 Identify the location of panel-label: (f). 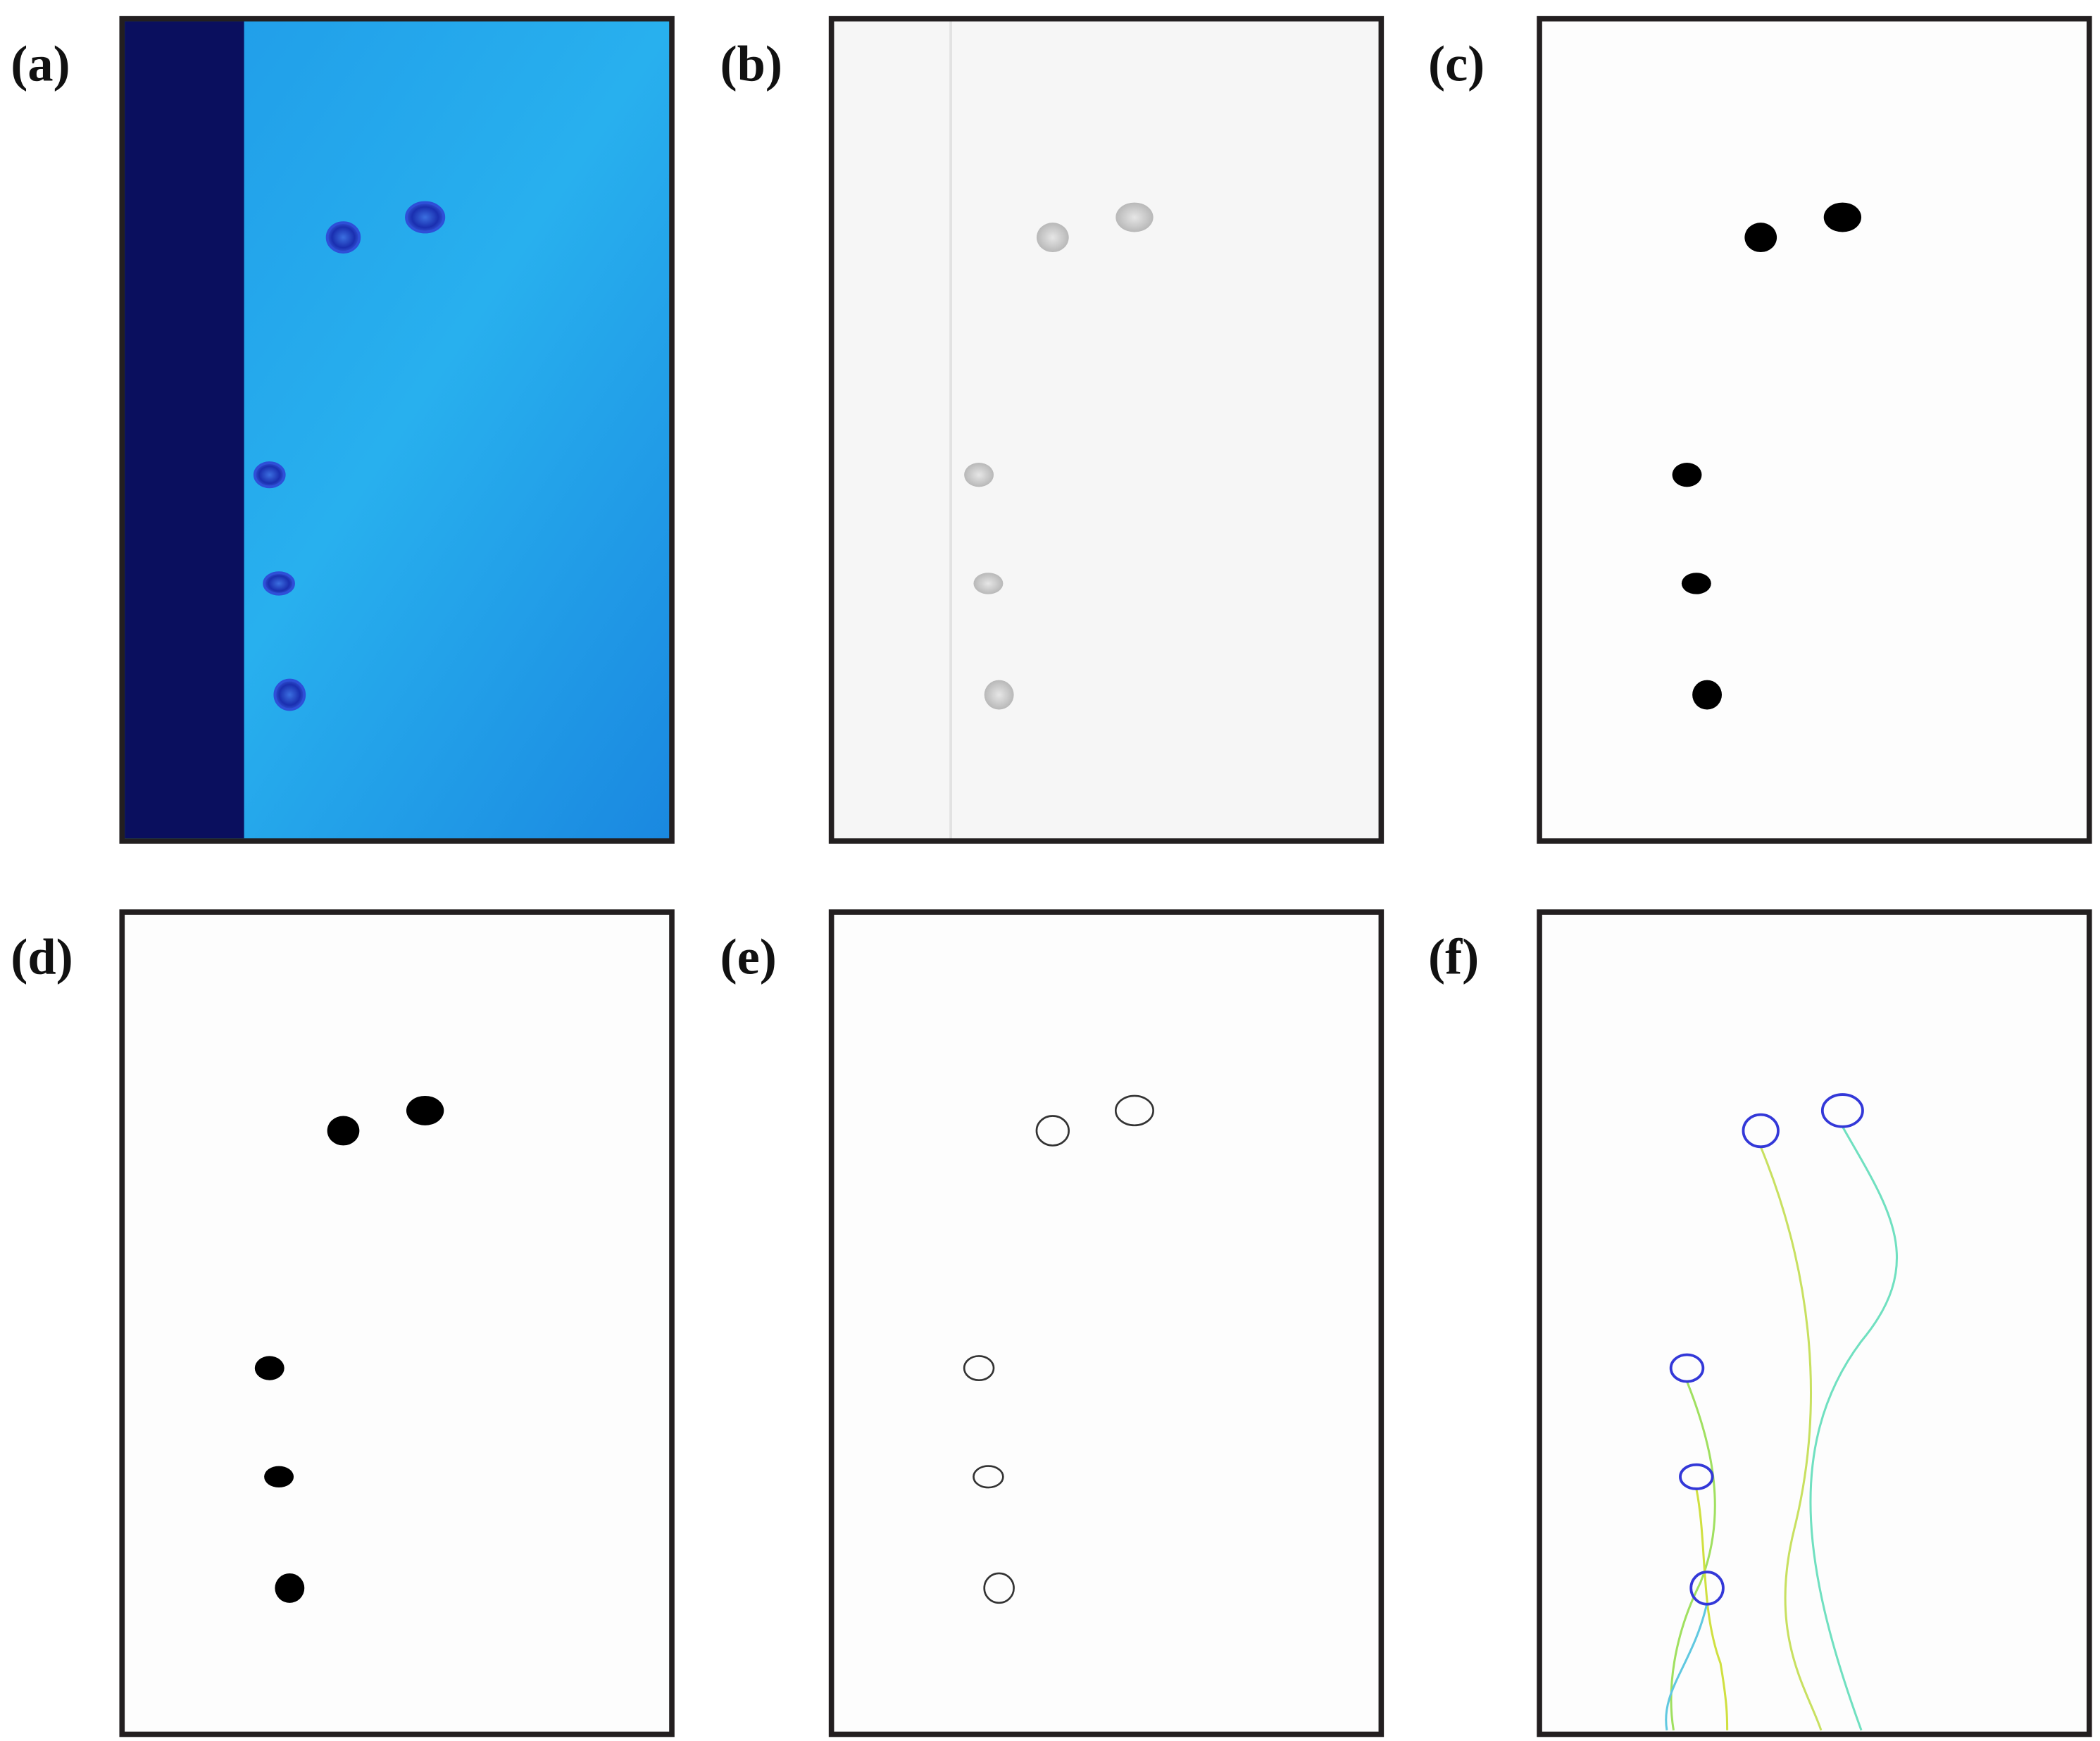
(1453, 957).